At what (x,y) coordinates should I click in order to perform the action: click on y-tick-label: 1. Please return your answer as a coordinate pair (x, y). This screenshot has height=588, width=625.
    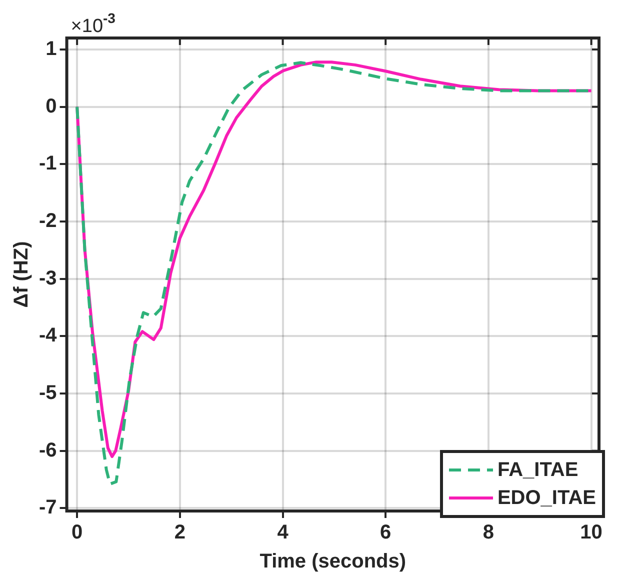
    Looking at the image, I should click on (51, 49).